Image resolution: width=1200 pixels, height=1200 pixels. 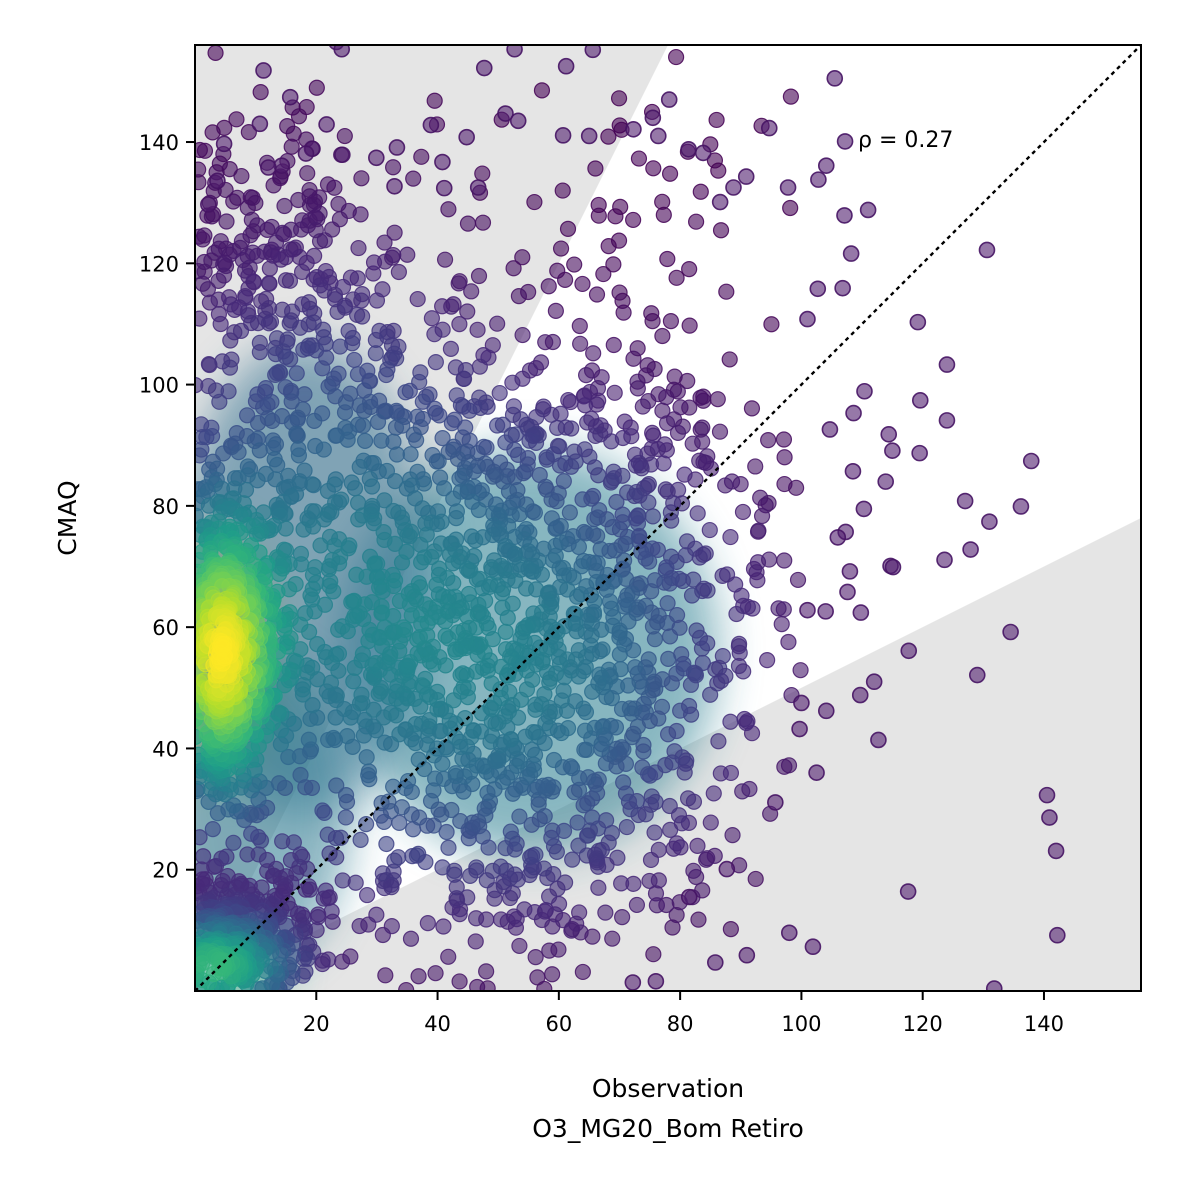 I want to click on y-tick-label: 100, so click(x=159, y=386).